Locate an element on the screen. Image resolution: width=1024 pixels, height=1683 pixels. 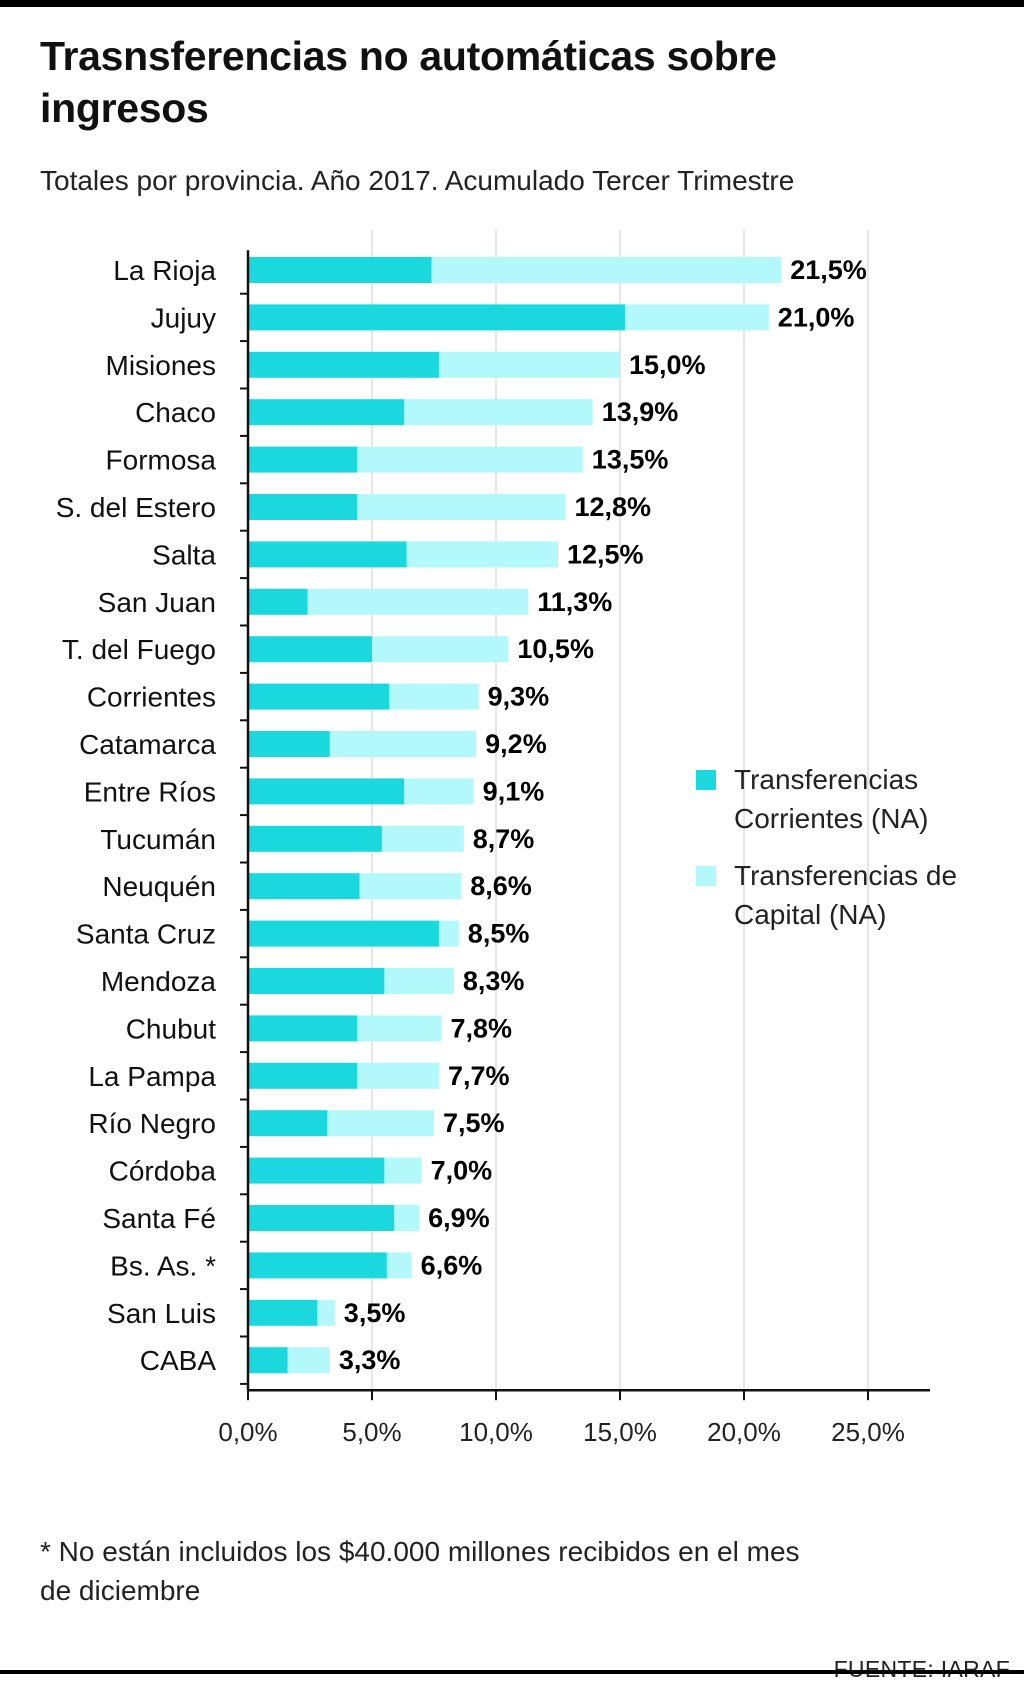
data-label: 8,5% is located at coordinates (499, 934).